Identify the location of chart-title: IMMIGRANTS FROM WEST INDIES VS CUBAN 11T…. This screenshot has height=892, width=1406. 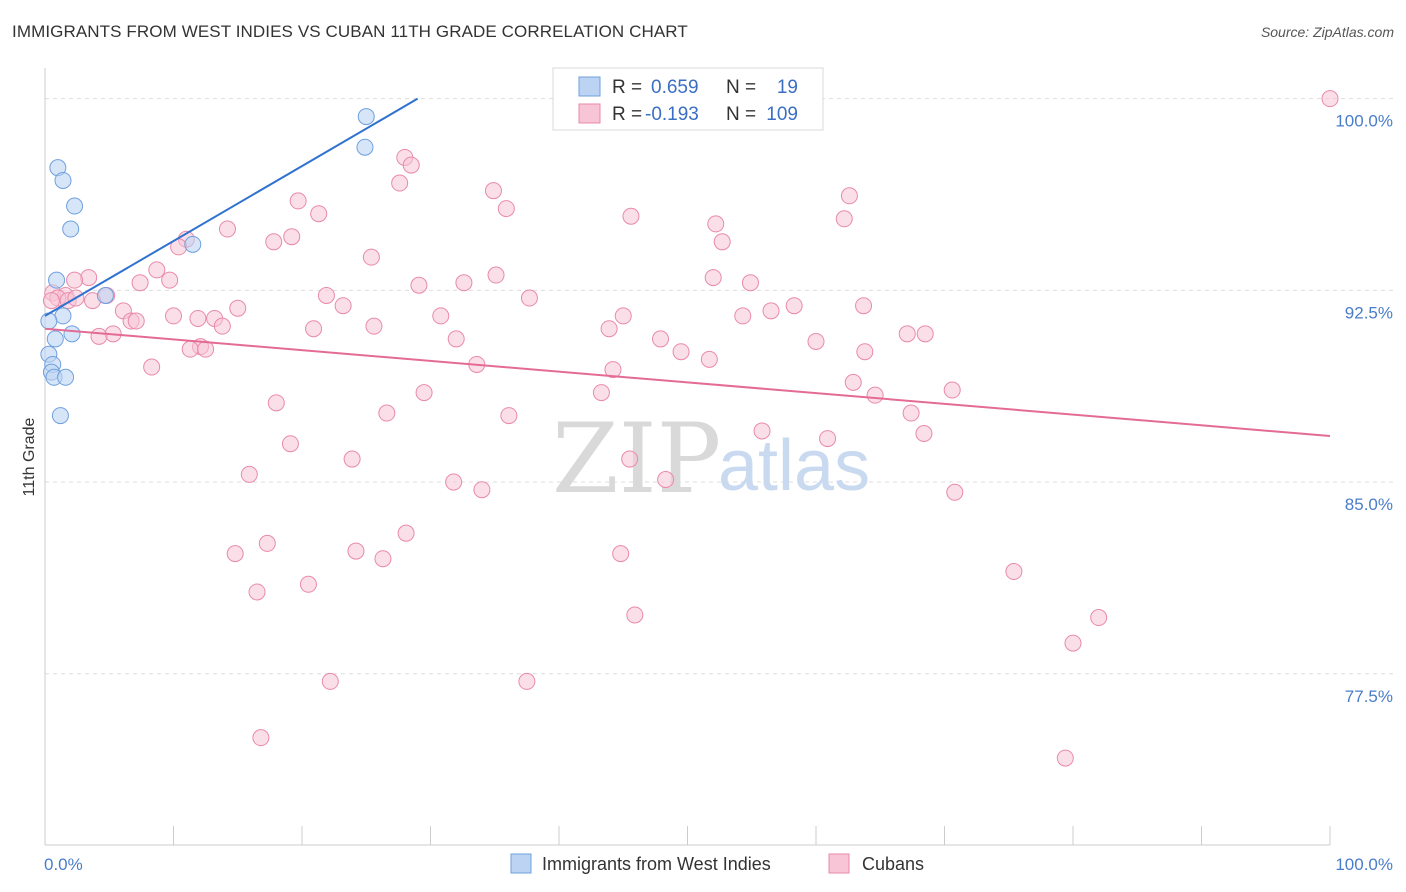
(350, 31).